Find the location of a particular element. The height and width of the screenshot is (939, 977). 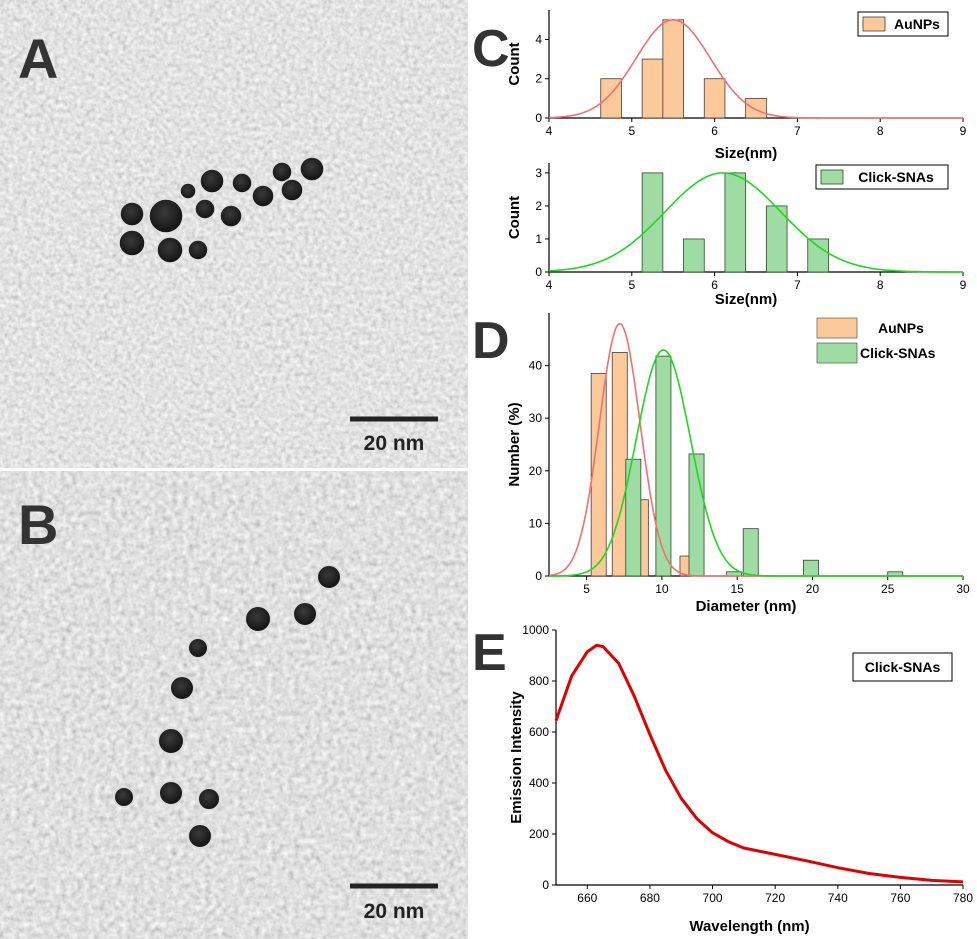

panel-letter-c: C is located at coordinates (491, 49).